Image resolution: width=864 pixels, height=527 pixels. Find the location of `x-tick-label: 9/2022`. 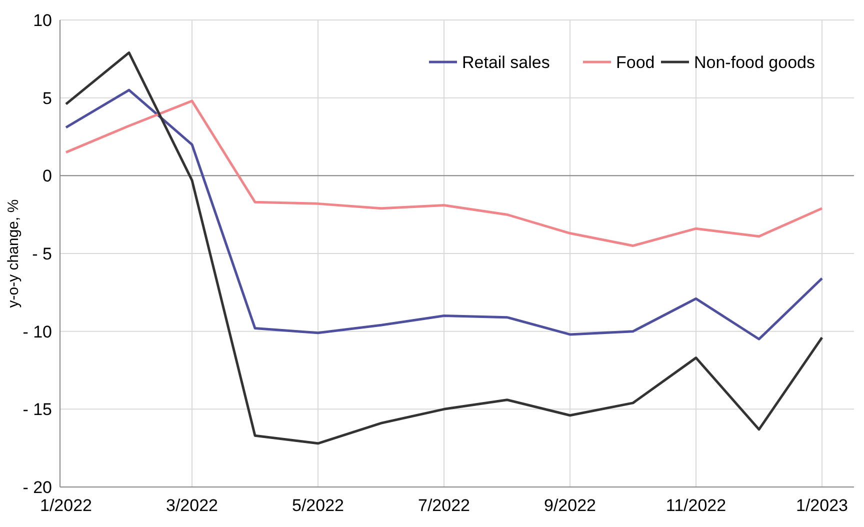

x-tick-label: 9/2022 is located at coordinates (570, 505).